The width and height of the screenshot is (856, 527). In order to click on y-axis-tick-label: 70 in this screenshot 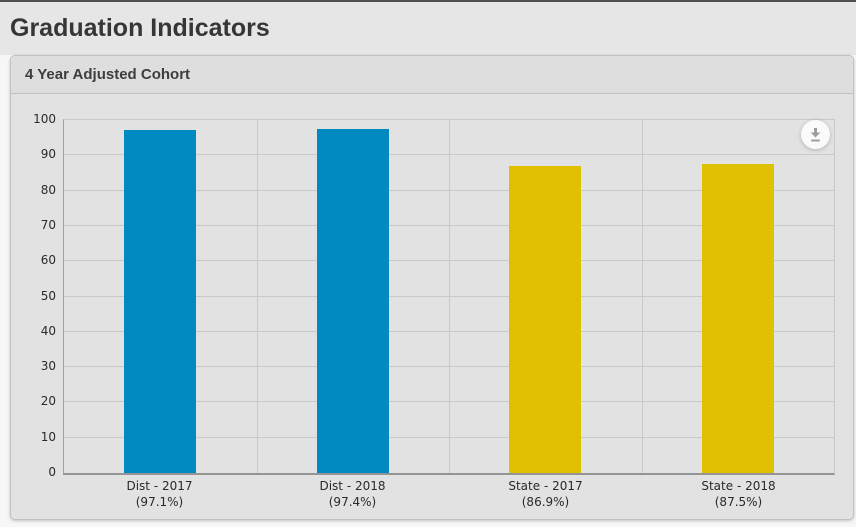, I will do `click(48, 224)`.